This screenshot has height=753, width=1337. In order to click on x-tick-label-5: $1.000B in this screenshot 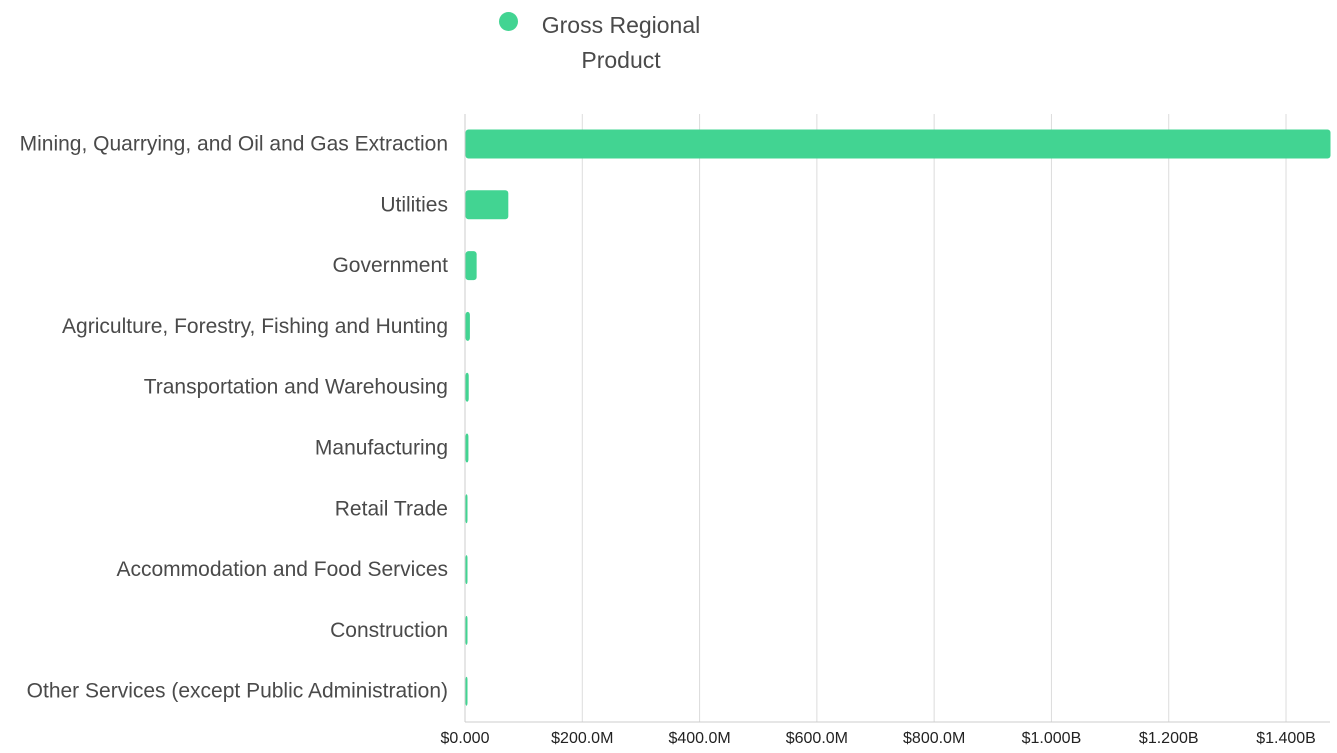, I will do `click(1052, 738)`.